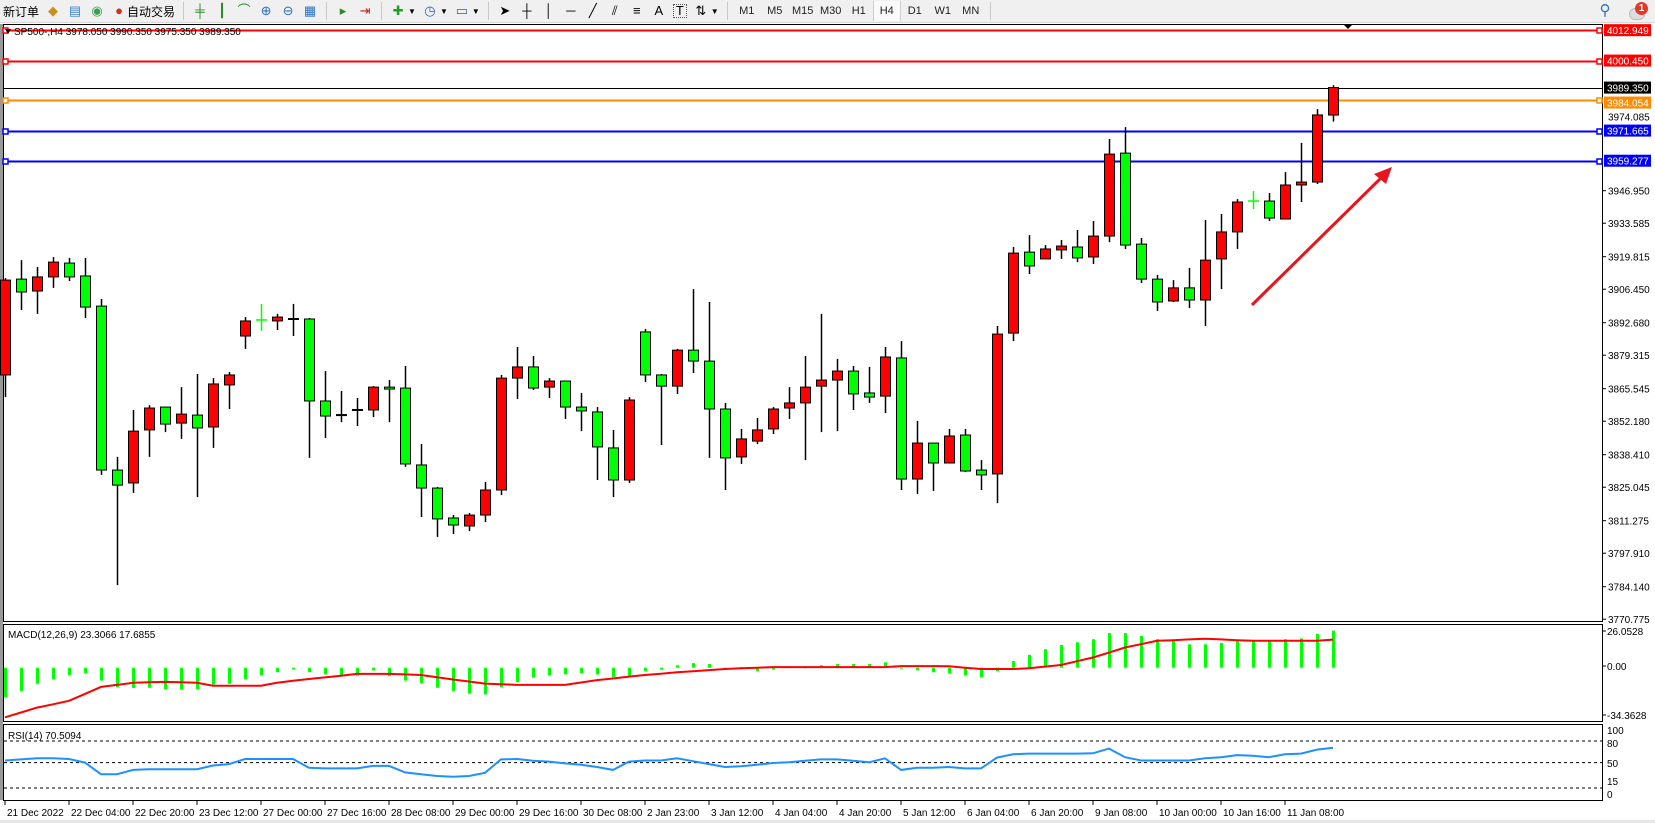  What do you see at coordinates (1628, 31) in the screenshot?
I see `price-level-value: 4012.949` at bounding box center [1628, 31].